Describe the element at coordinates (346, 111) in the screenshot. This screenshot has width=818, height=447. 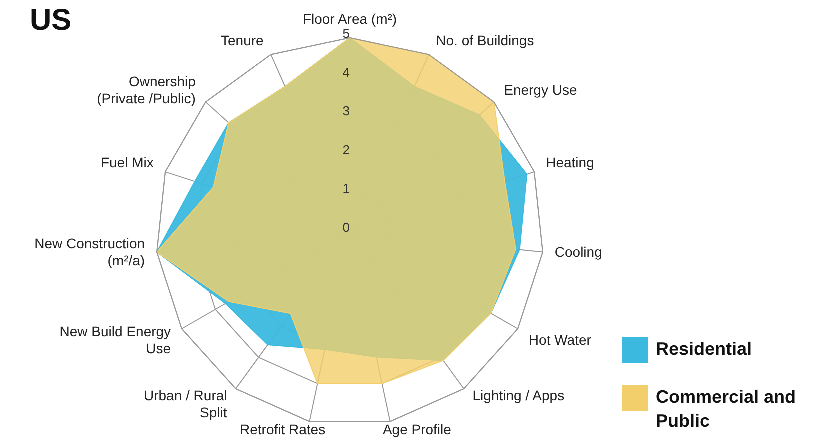
I see `y-tick-label: 3` at that location.